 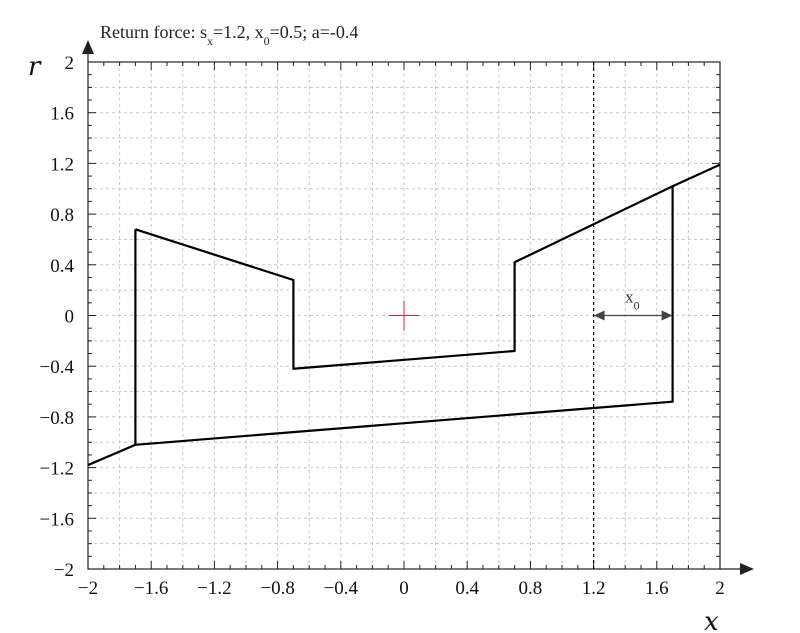 I want to click on y-tick-label: 2, so click(x=70, y=63).